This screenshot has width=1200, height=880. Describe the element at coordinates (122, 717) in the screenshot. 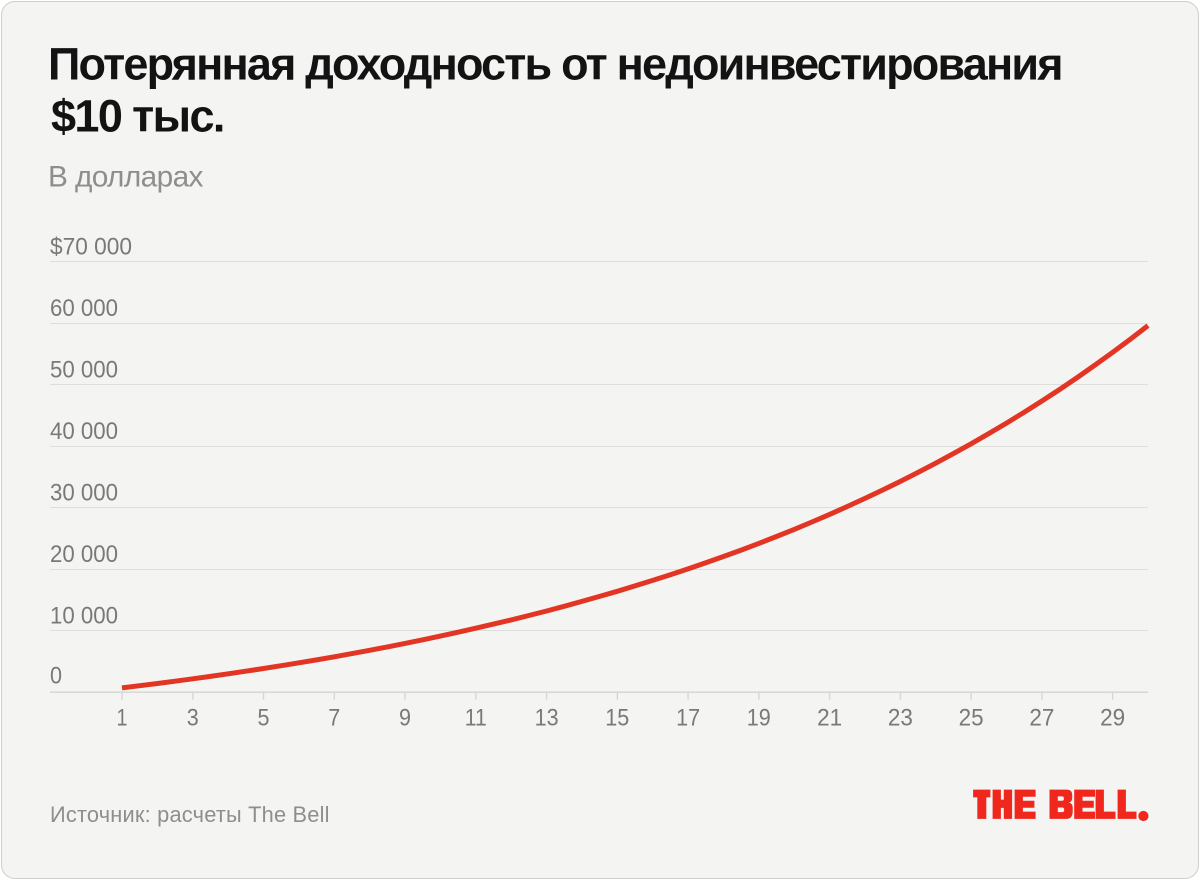

I see `svg-text: 1` at that location.